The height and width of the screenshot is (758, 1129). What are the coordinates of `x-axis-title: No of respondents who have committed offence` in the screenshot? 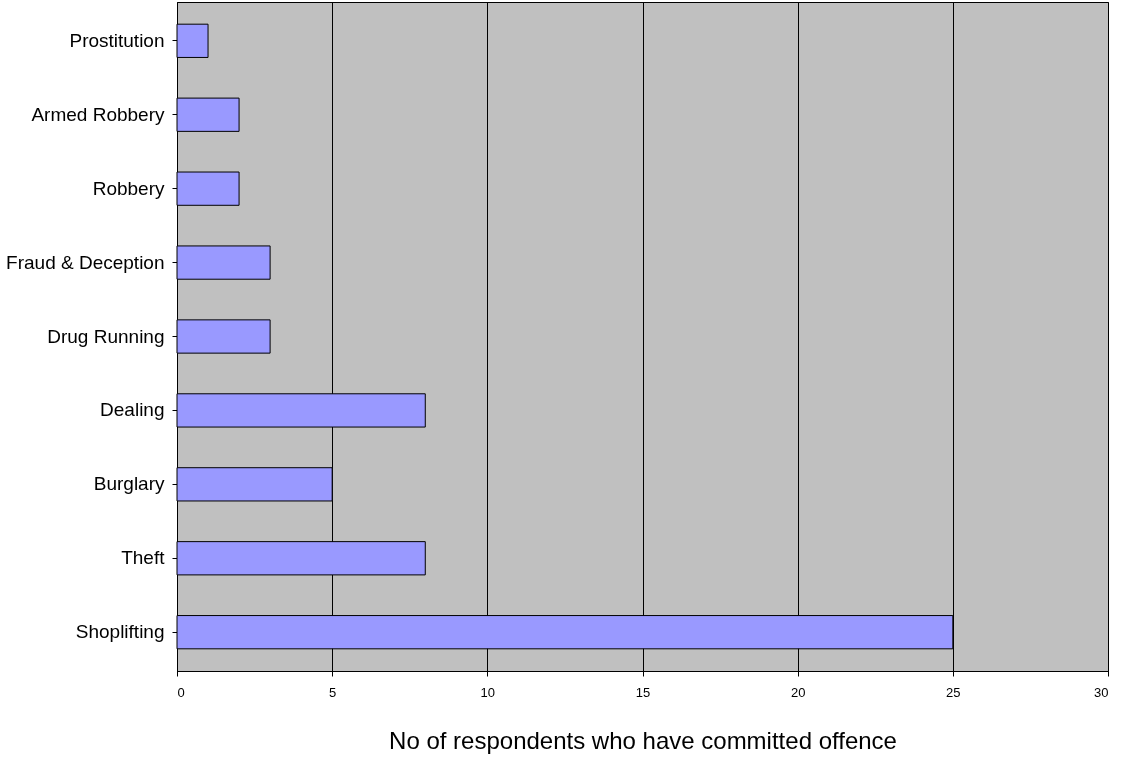 It's located at (643, 740).